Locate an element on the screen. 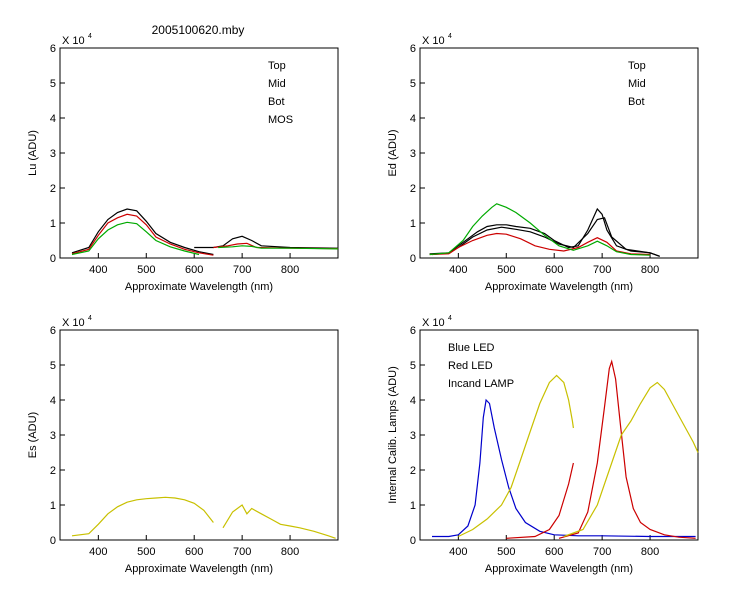 The height and width of the screenshot is (600, 750). legend-entry: MOS is located at coordinates (280, 120).